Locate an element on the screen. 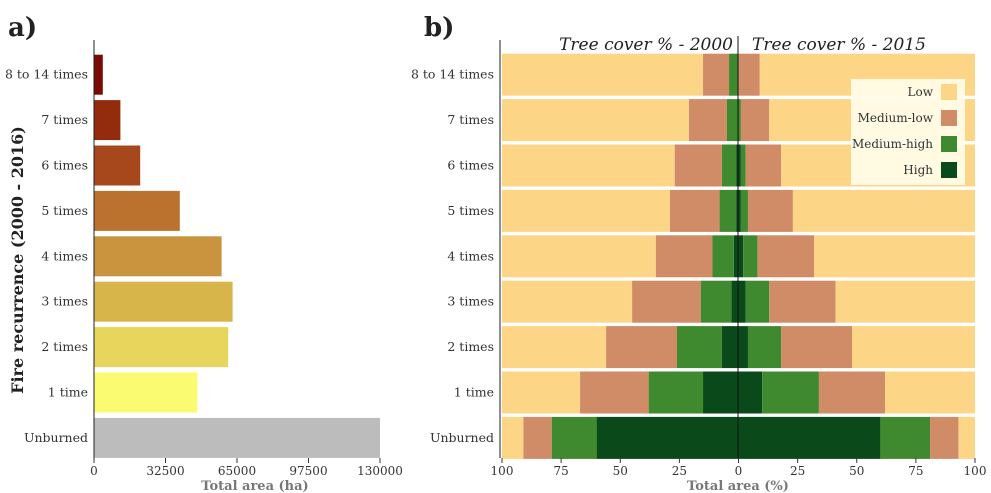 Image resolution: width=991 pixels, height=493 pixels. legend-swatch-high is located at coordinates (949, 170).